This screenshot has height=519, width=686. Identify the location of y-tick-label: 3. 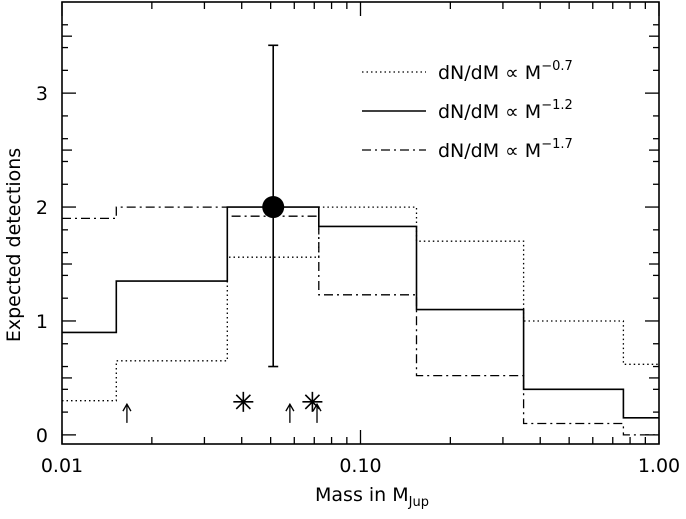
(42, 94).